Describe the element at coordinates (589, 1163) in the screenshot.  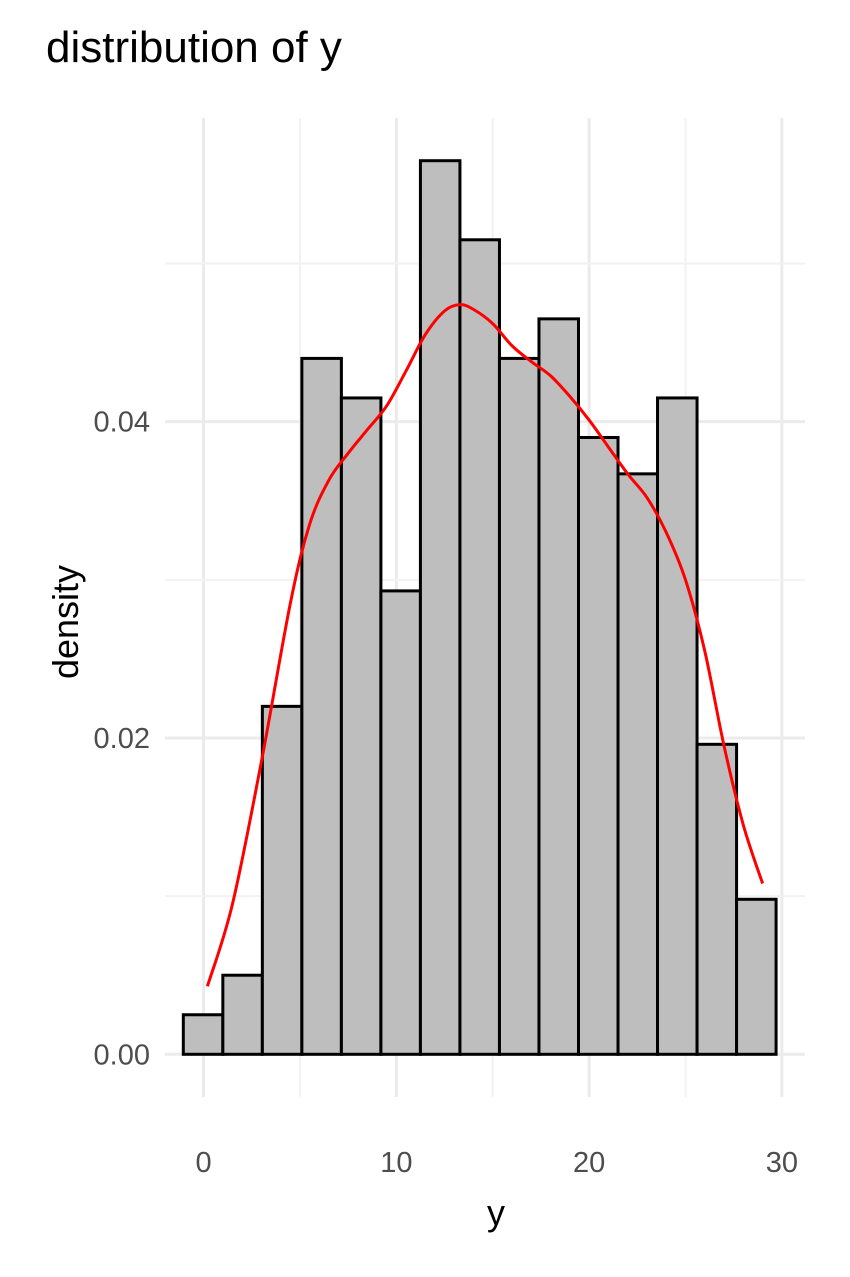
I see `x-tick-label: 20` at that location.